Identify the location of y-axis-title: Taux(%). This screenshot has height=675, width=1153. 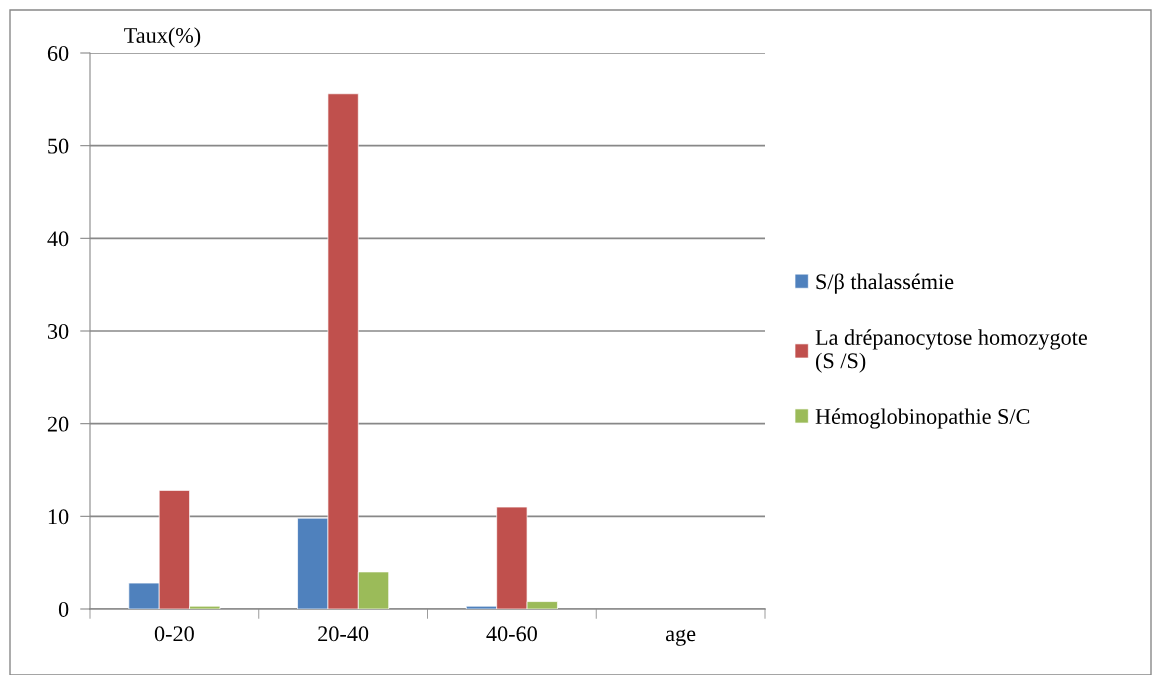
(162, 37).